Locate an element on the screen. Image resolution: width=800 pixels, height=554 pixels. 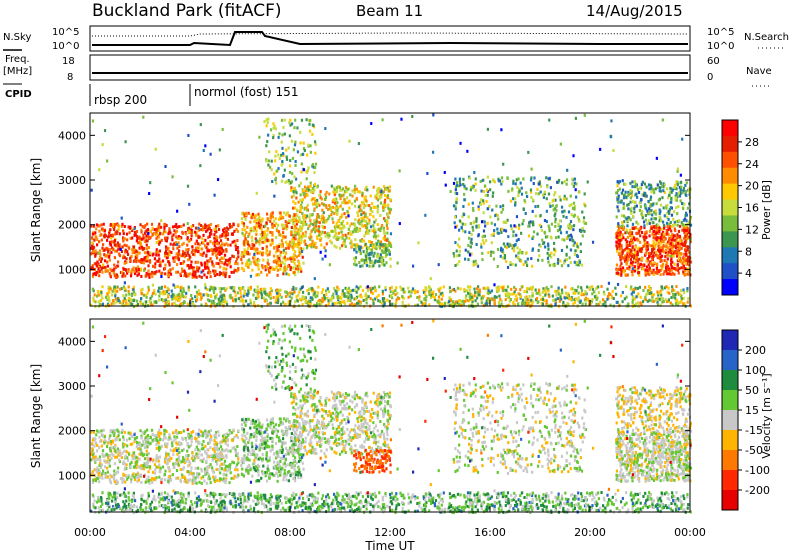
cpid-segment-1: rbsp 200 is located at coordinates (120, 100).